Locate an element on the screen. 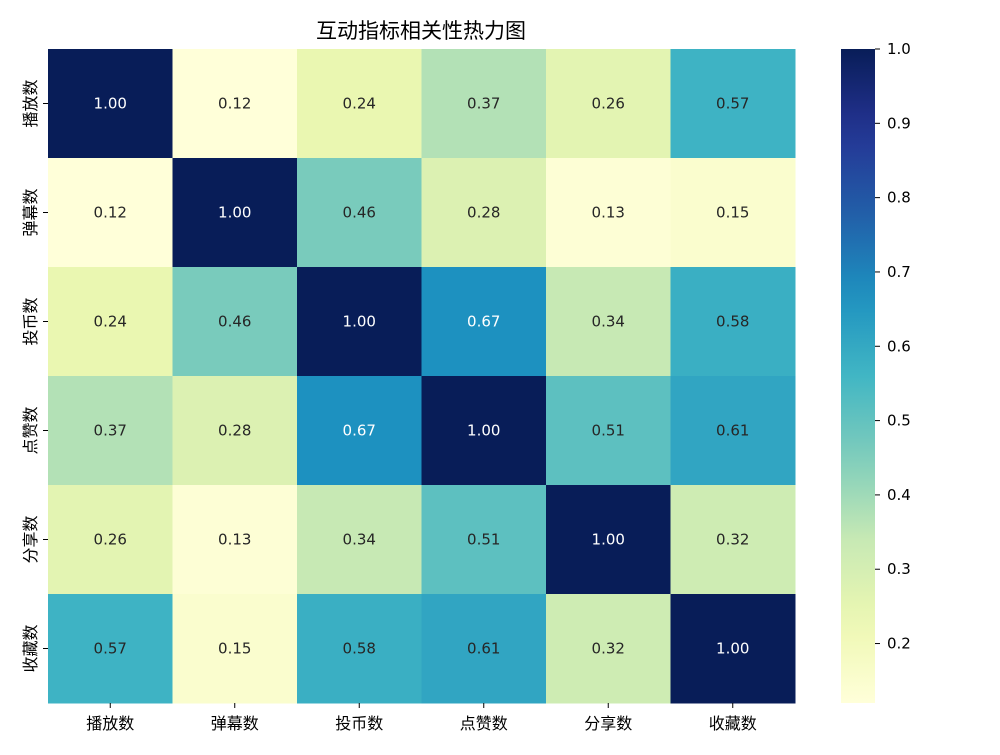  x-axis: 播放数 弹幕数 投币数 点赞数 分享数 收藏数 is located at coordinates (421, 718).